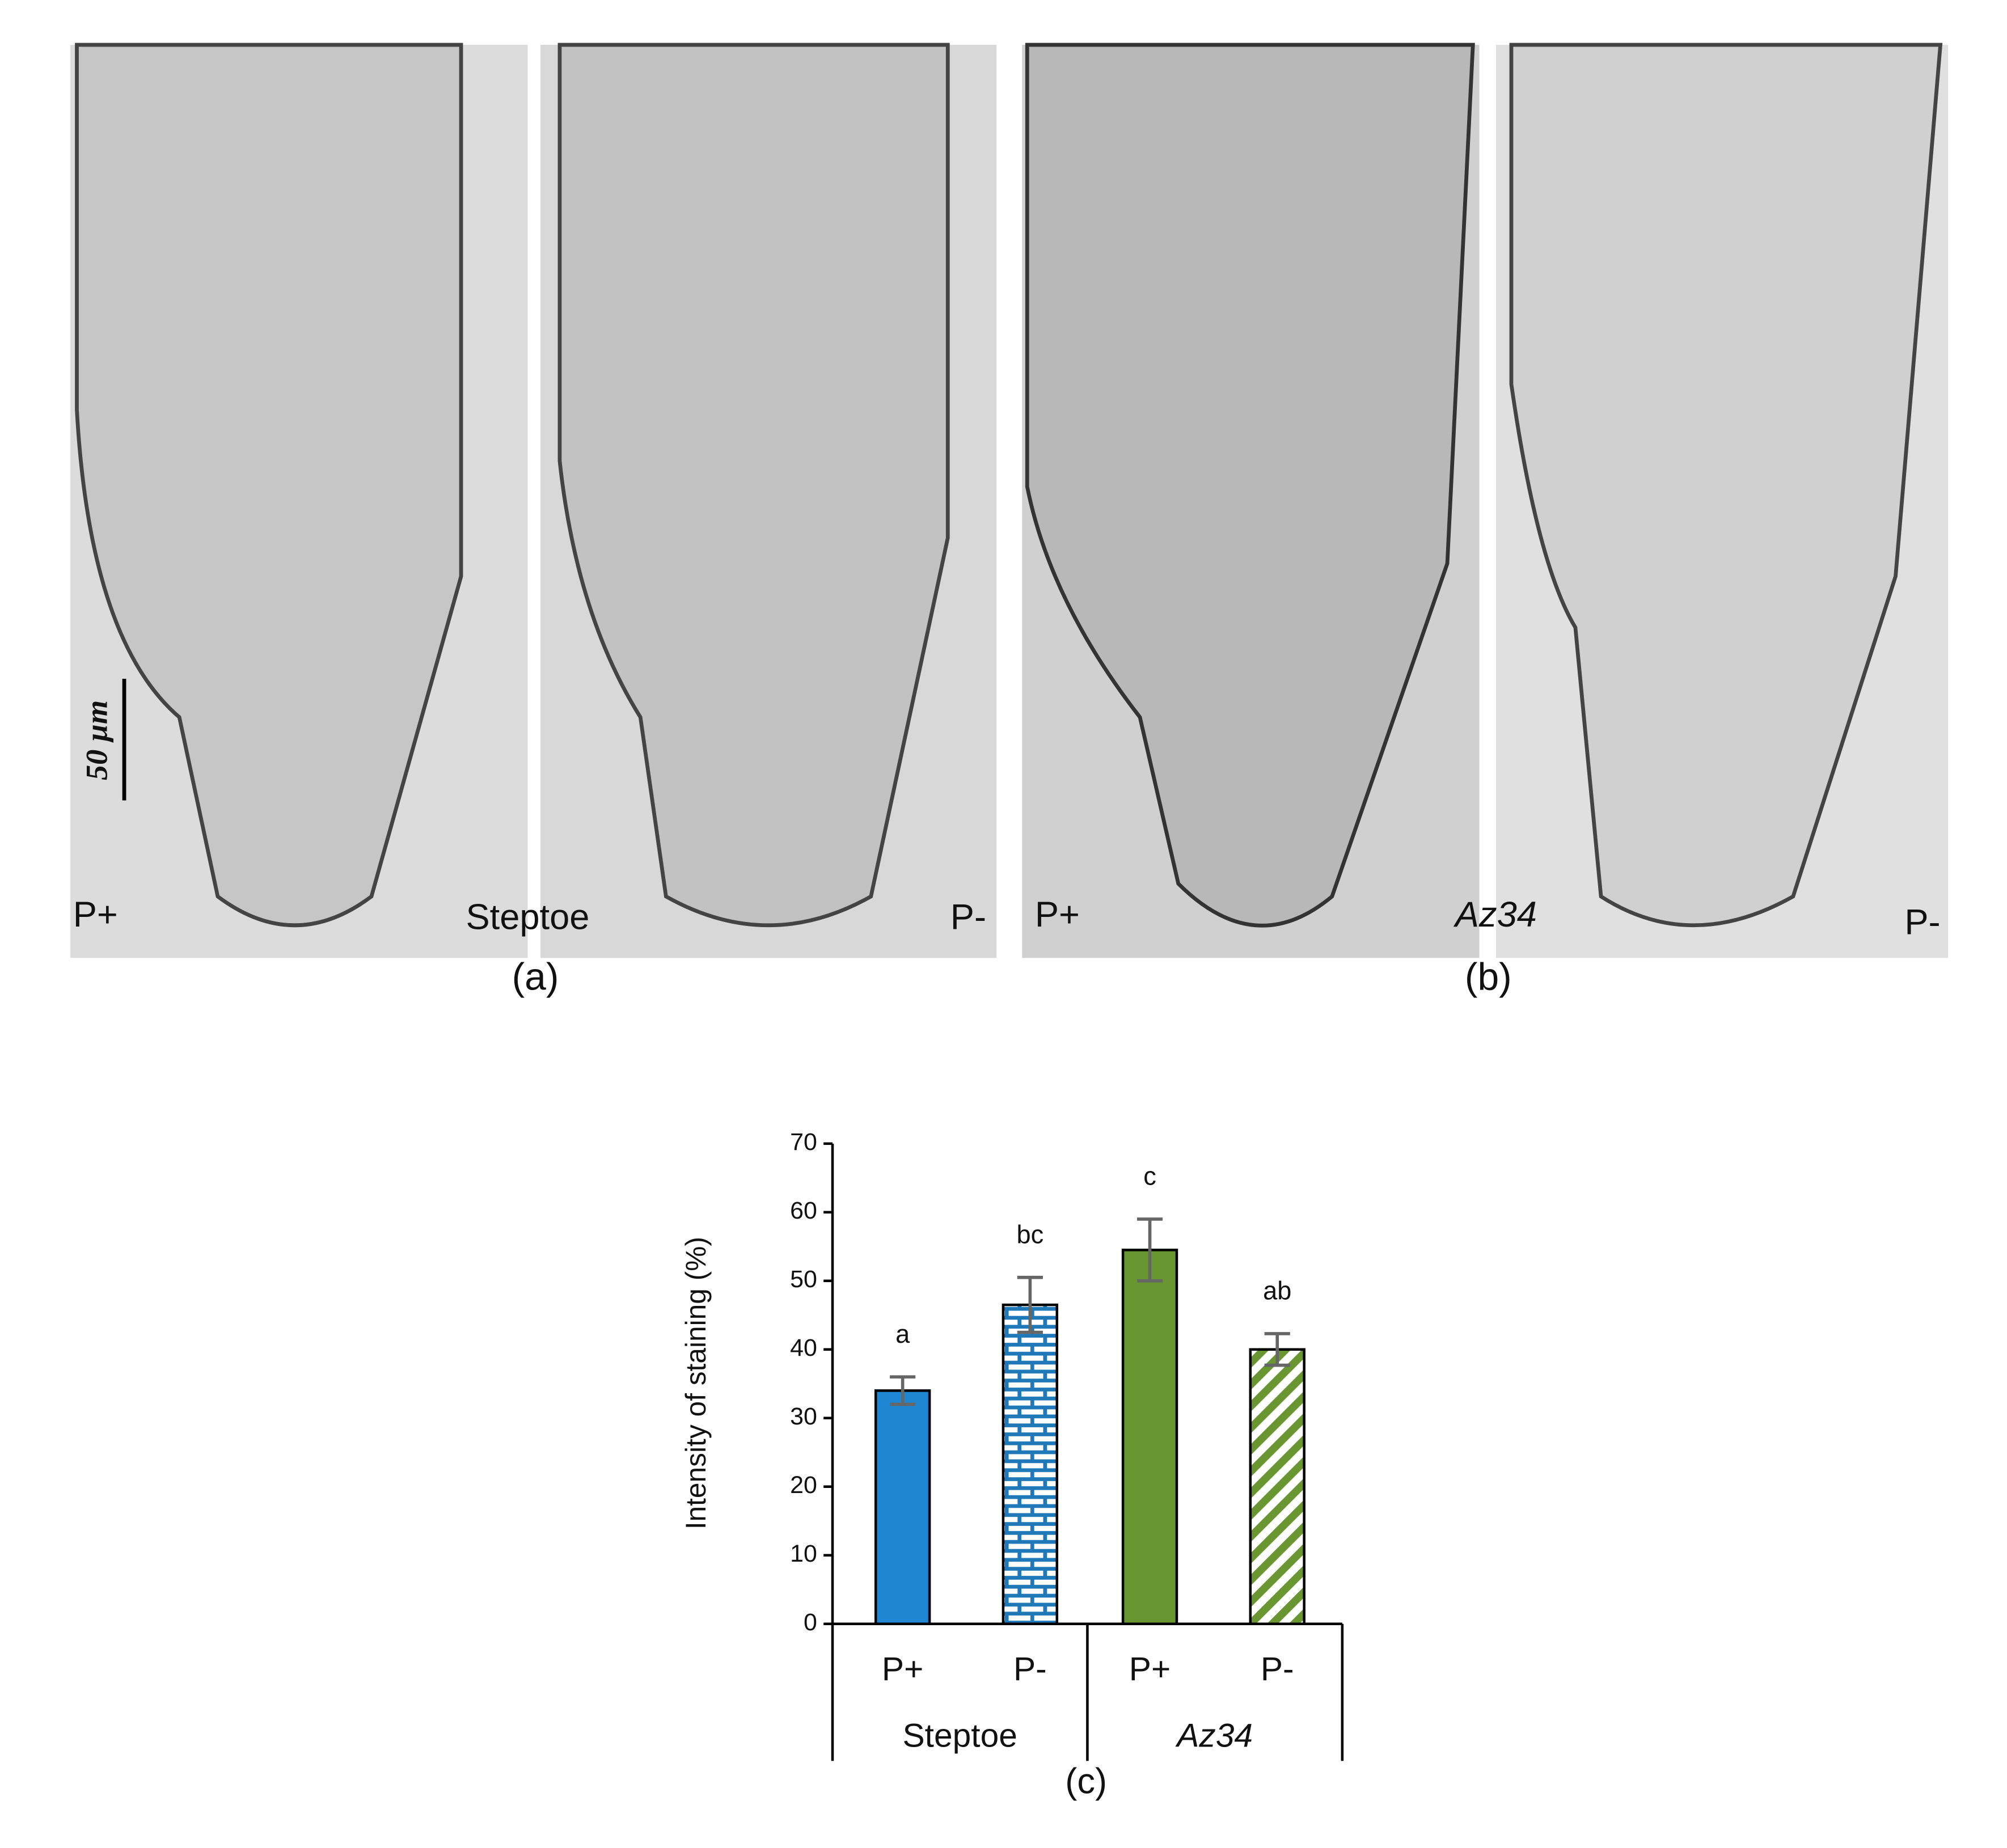 The image size is (2007, 1848). I want to click on annotation: a, so click(903, 1334).